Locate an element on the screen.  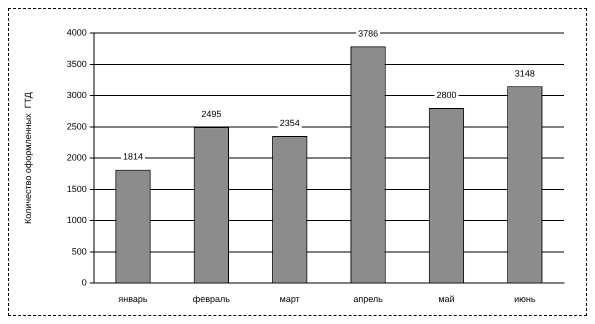
x-tick-label: февраль is located at coordinates (211, 299).